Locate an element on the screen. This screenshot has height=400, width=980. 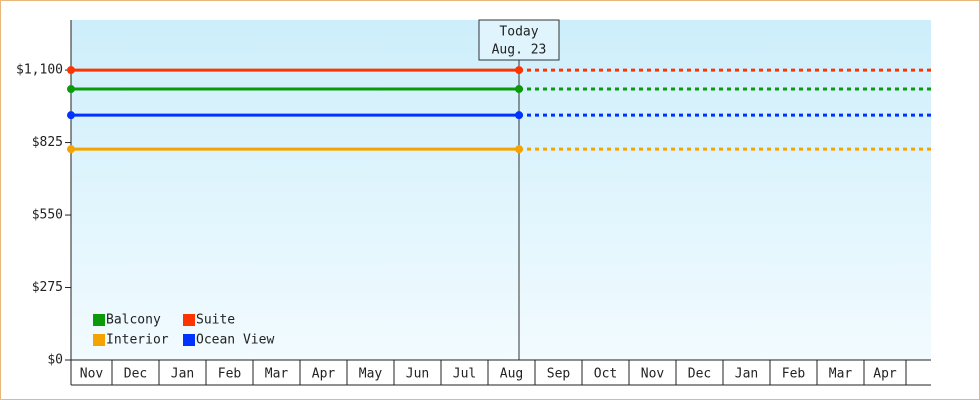
today-title: Today is located at coordinates (518, 32).